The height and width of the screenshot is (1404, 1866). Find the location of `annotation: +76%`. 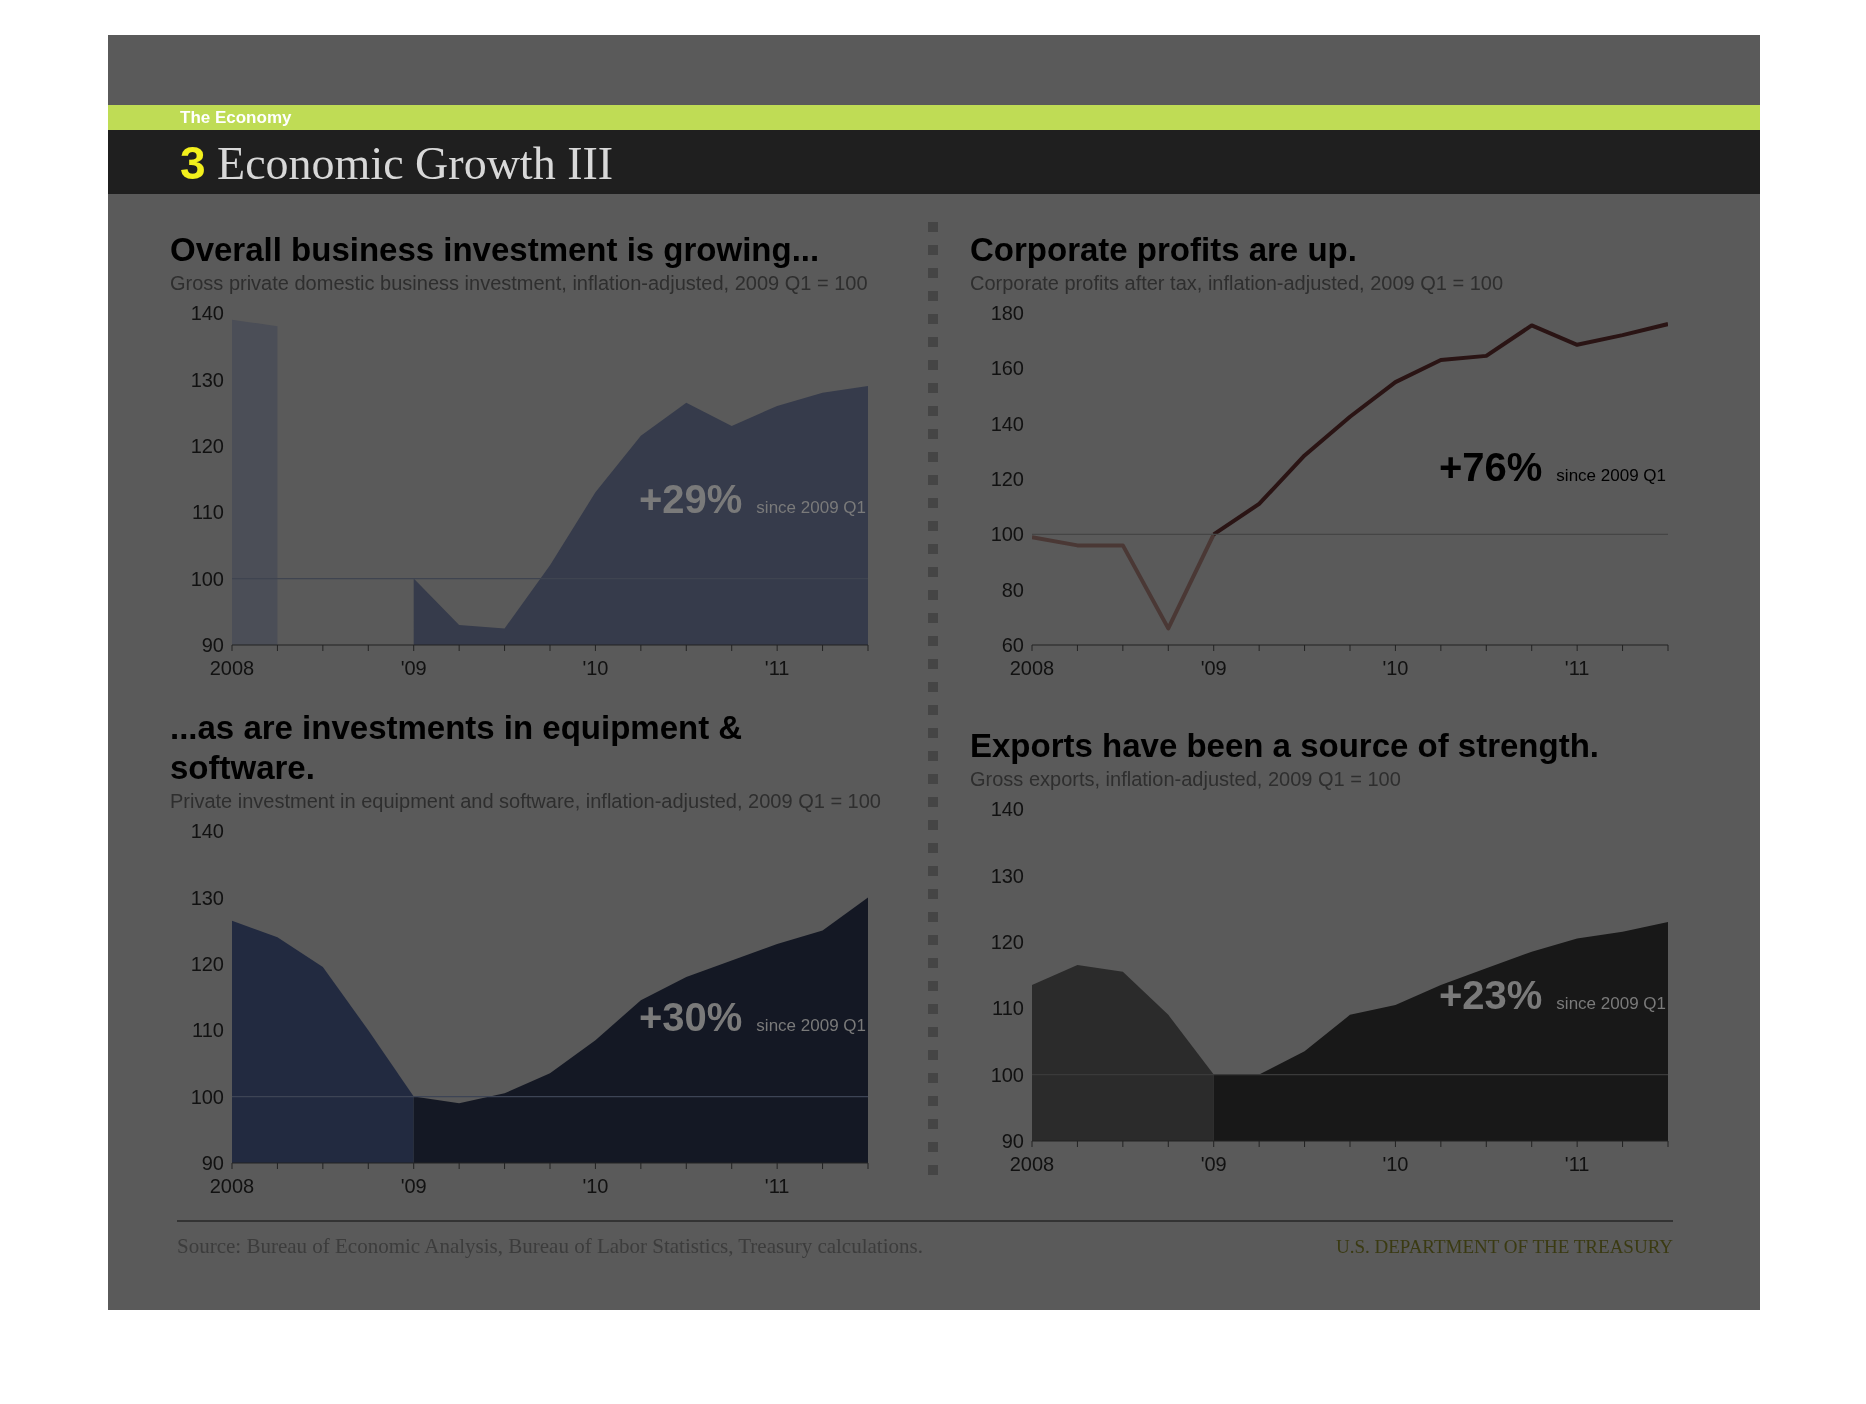

annotation: +76% is located at coordinates (1490, 467).